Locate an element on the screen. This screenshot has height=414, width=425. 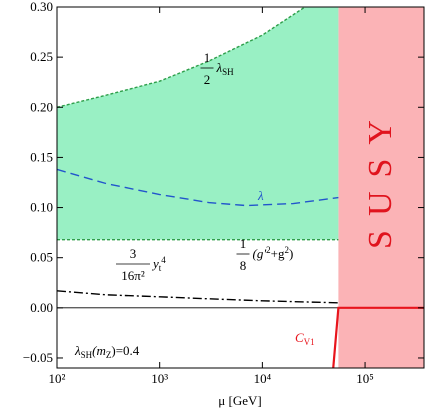
fraction-denominator: 8 is located at coordinates (243, 265).